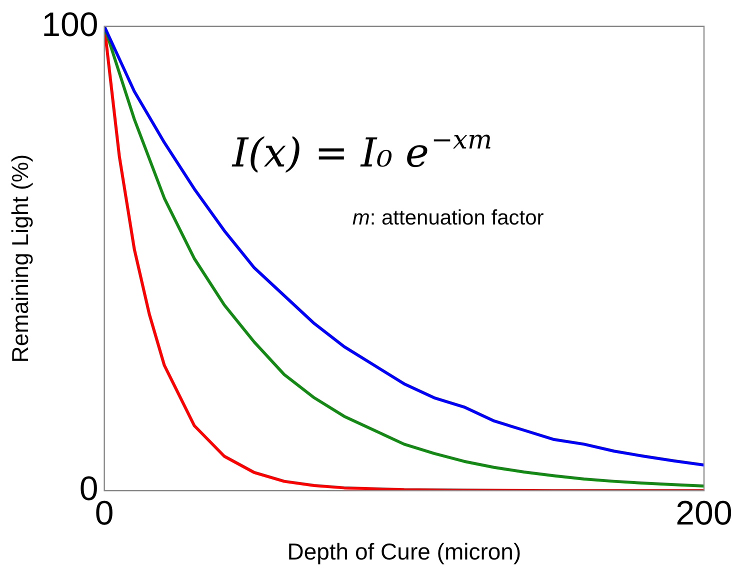  What do you see at coordinates (704, 513) in the screenshot?
I see `x-tick-label: 200` at bounding box center [704, 513].